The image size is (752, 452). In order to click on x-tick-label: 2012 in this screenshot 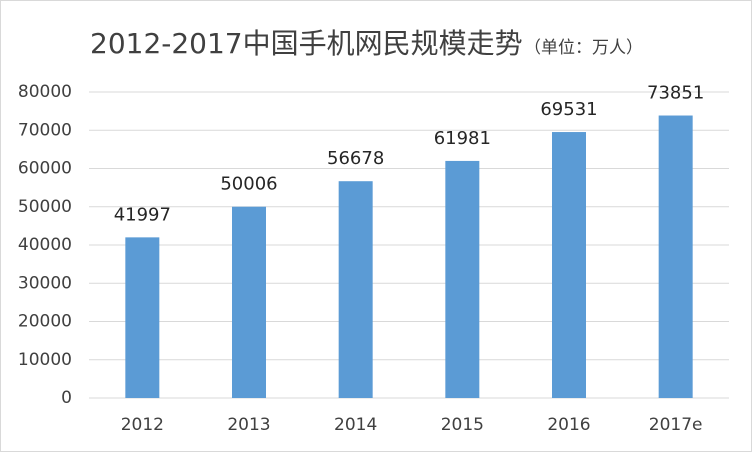, I will do `click(142, 425)`.